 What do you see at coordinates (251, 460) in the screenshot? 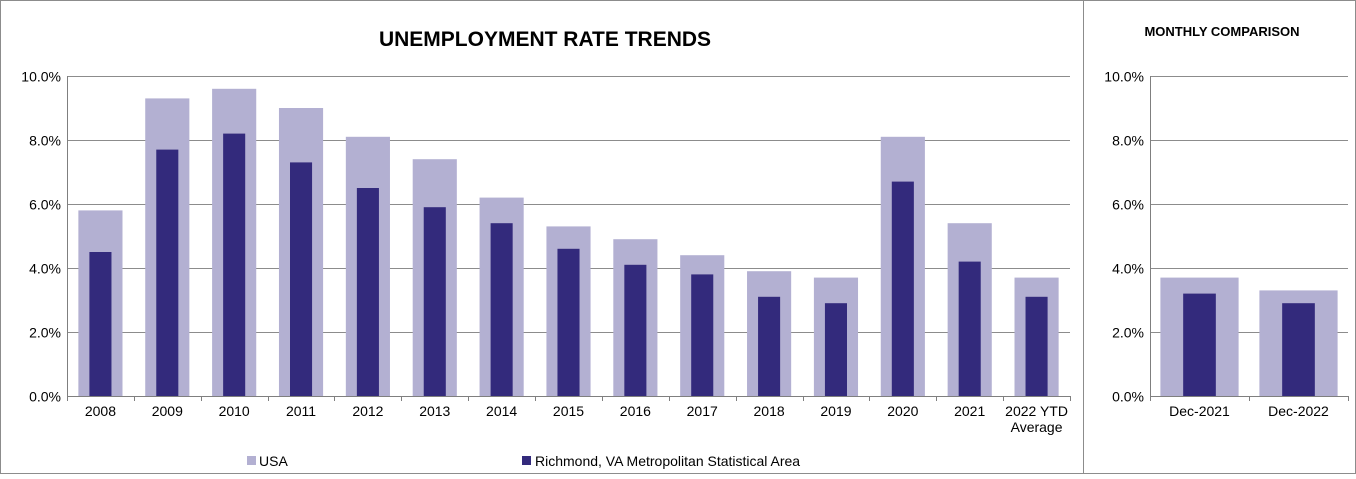
I see `legend-swatch-usa` at bounding box center [251, 460].